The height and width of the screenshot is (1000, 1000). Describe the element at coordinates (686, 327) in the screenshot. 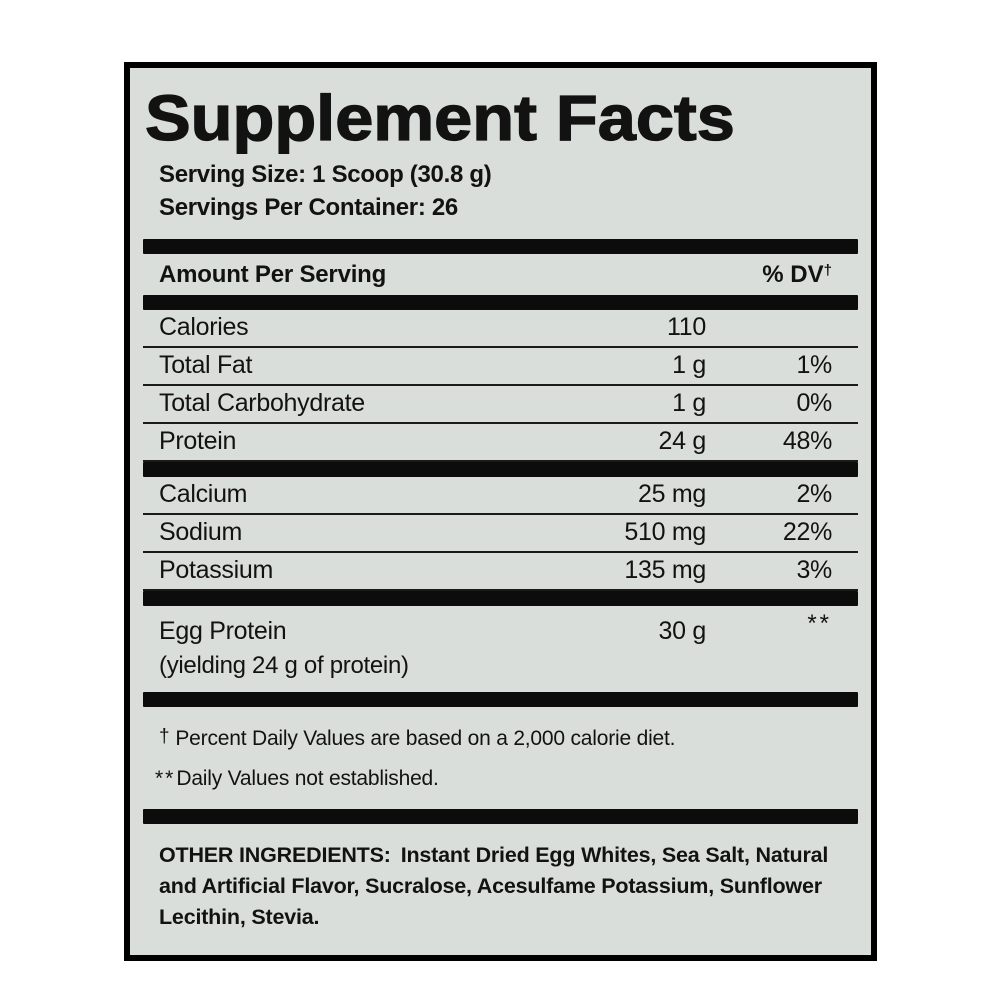

I see `nutrient-amount: 110` at that location.